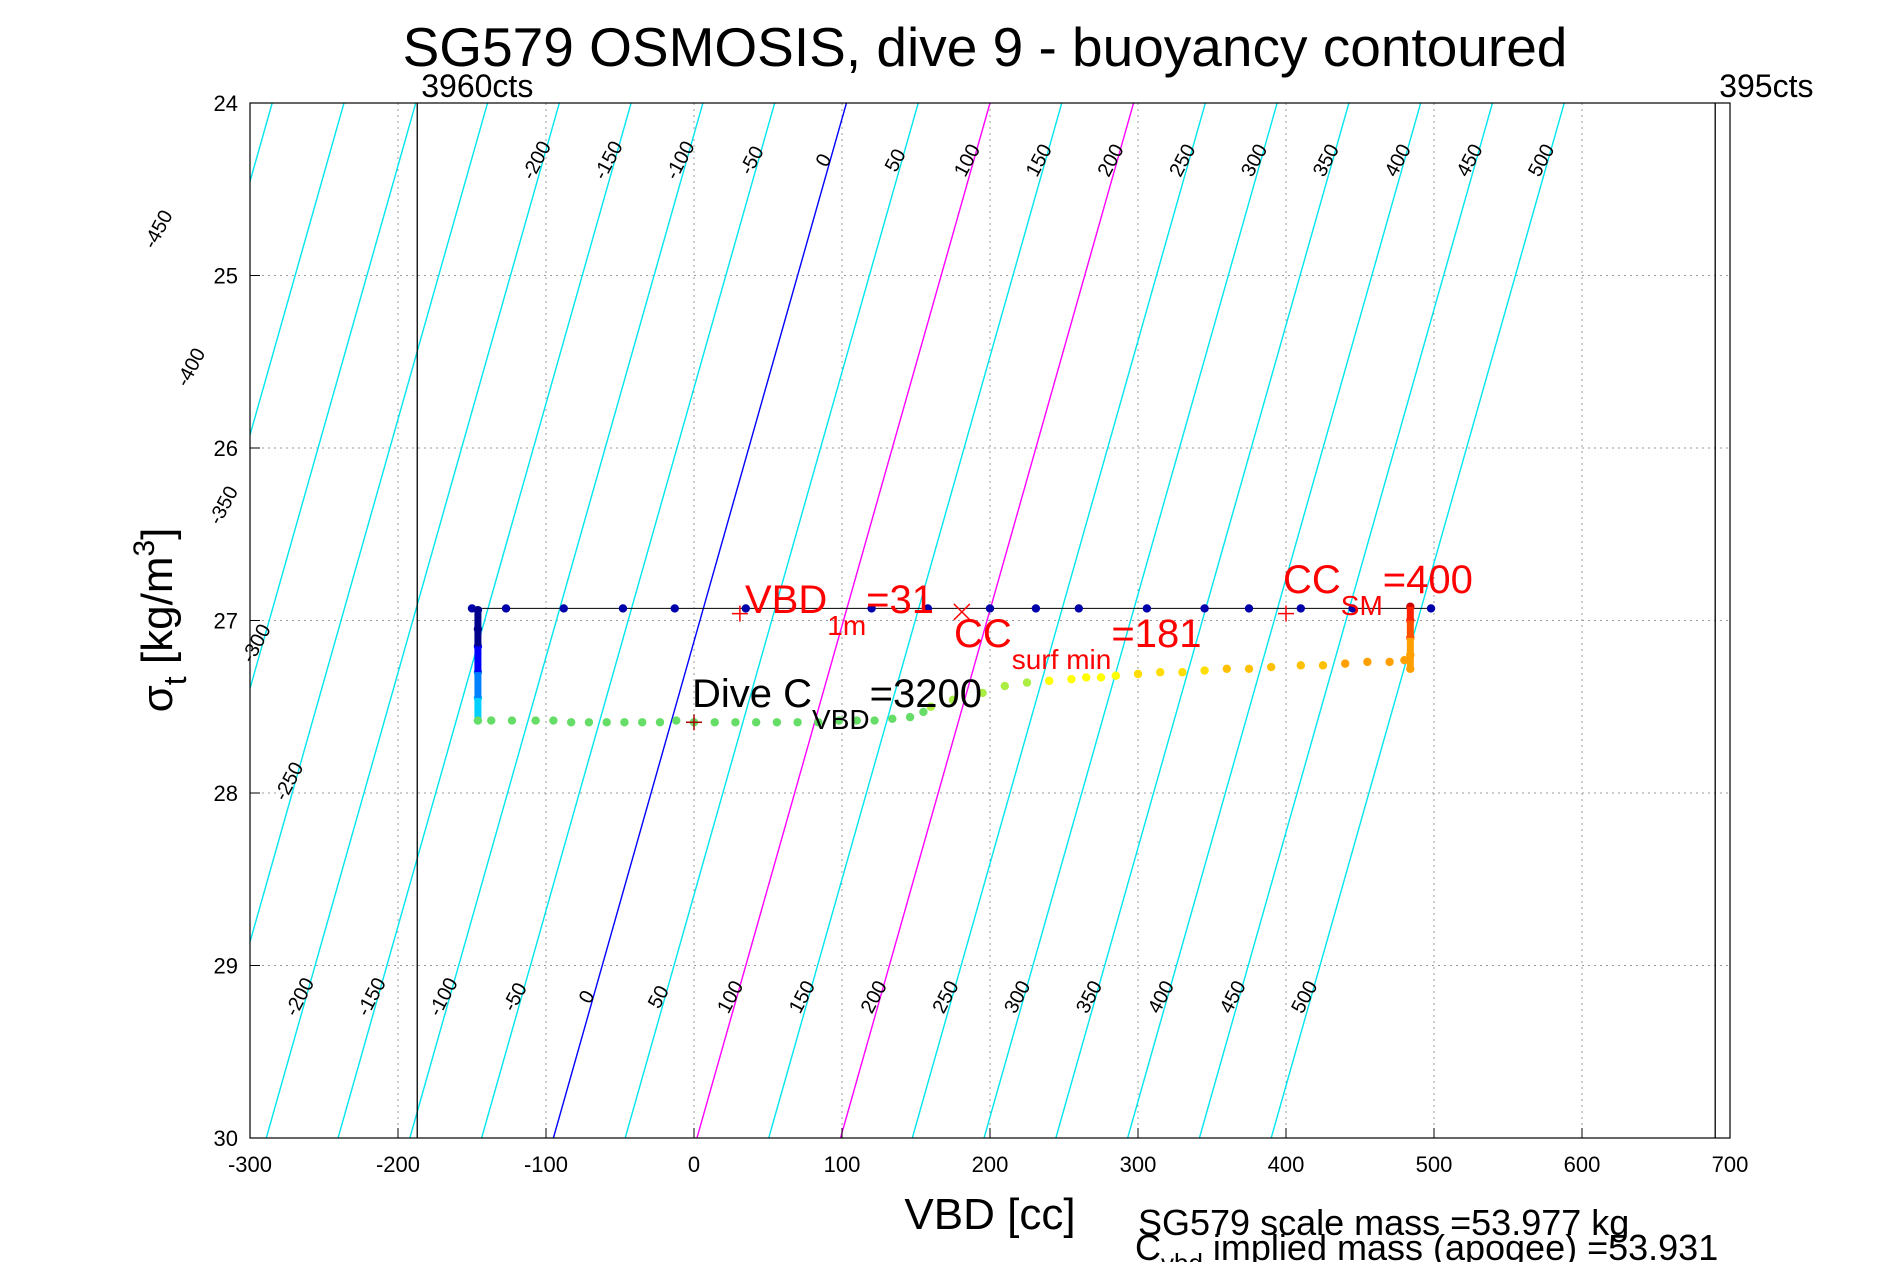 Image resolution: width=1891 pixels, height=1262 pixels. What do you see at coordinates (250, 1164) in the screenshot?
I see `x-tick-label: -300` at bounding box center [250, 1164].